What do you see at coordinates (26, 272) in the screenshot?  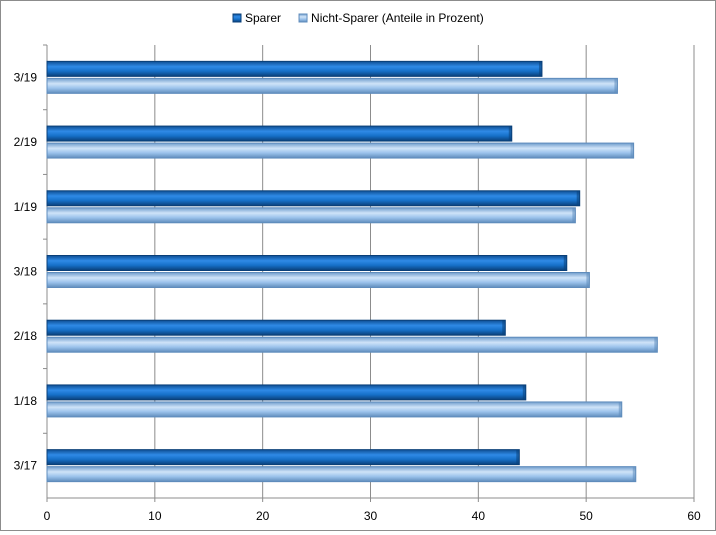 I see `y-tick-label: 3/18` at bounding box center [26, 272].